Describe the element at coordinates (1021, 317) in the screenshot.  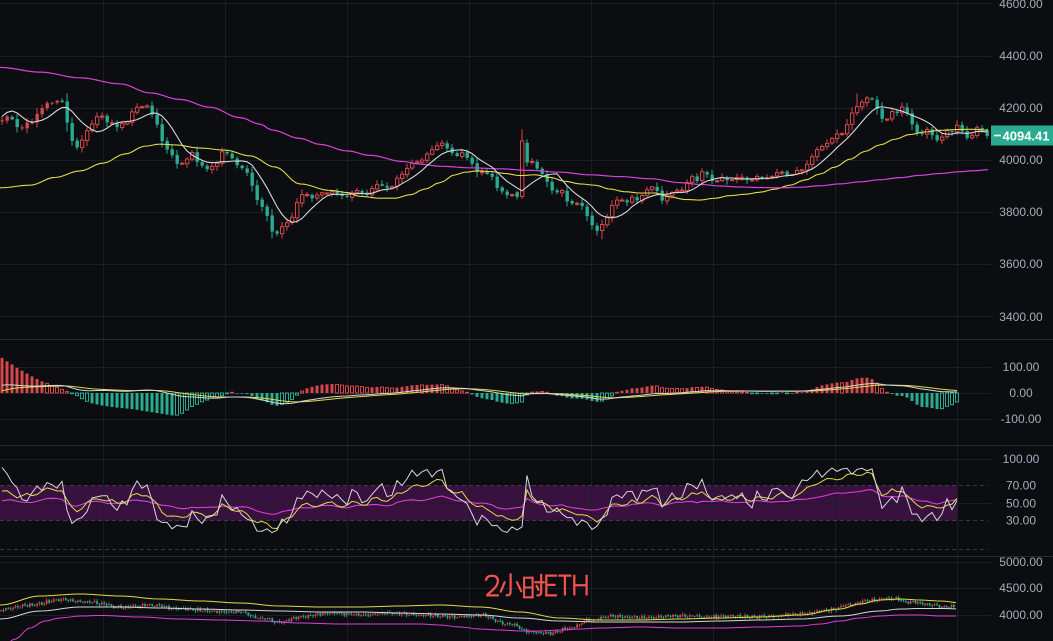
I see `svg-text: 3400.00` at that location.